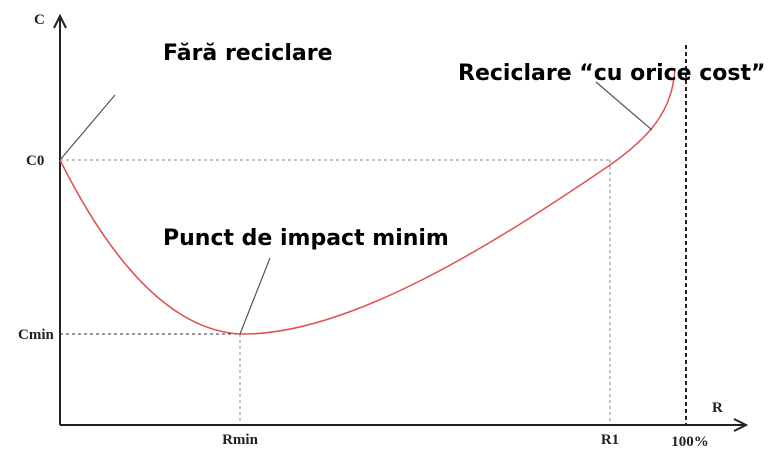  Describe the element at coordinates (35, 161) in the screenshot. I see `y-mark: C0` at that location.